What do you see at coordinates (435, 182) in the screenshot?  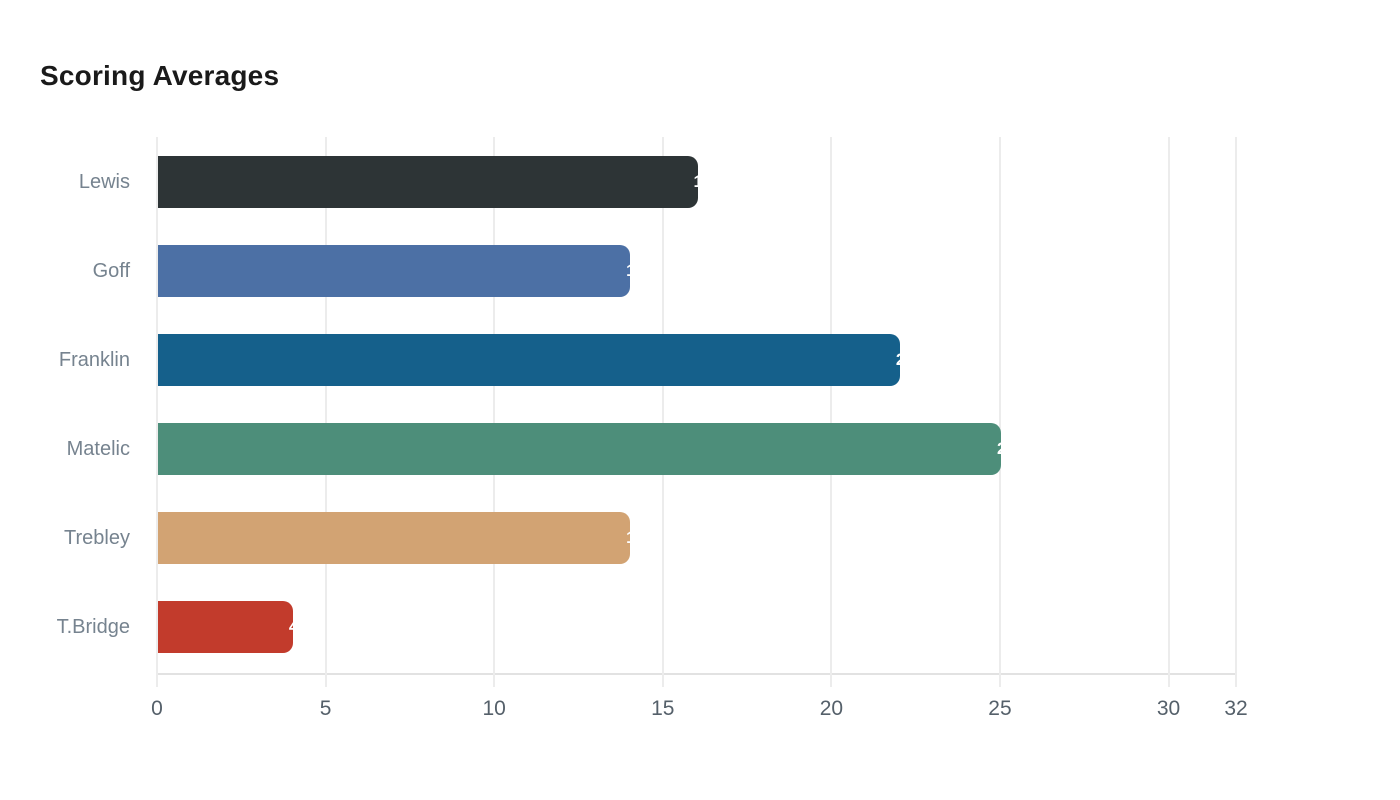 I see `bar-lewis: 16` at bounding box center [435, 182].